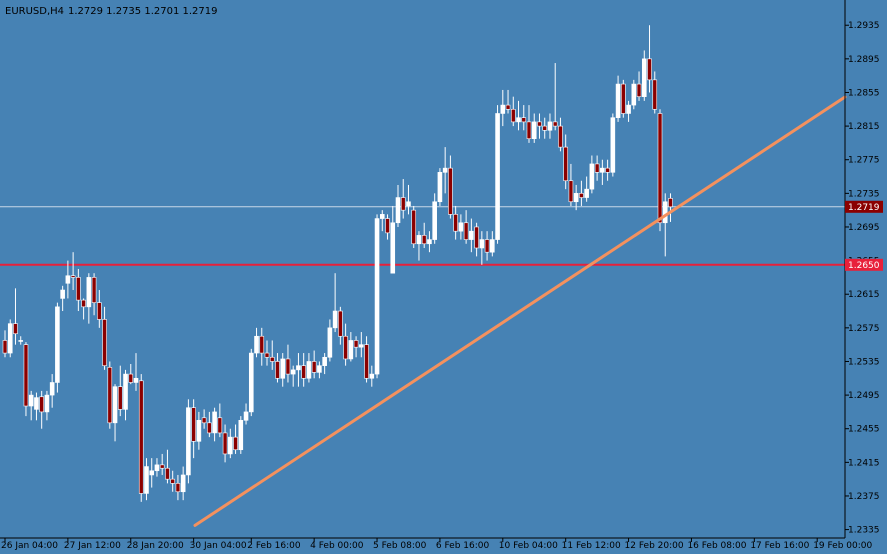 The image size is (887, 554). I want to click on symbol-label: EURUSD,H4, so click(34, 11).